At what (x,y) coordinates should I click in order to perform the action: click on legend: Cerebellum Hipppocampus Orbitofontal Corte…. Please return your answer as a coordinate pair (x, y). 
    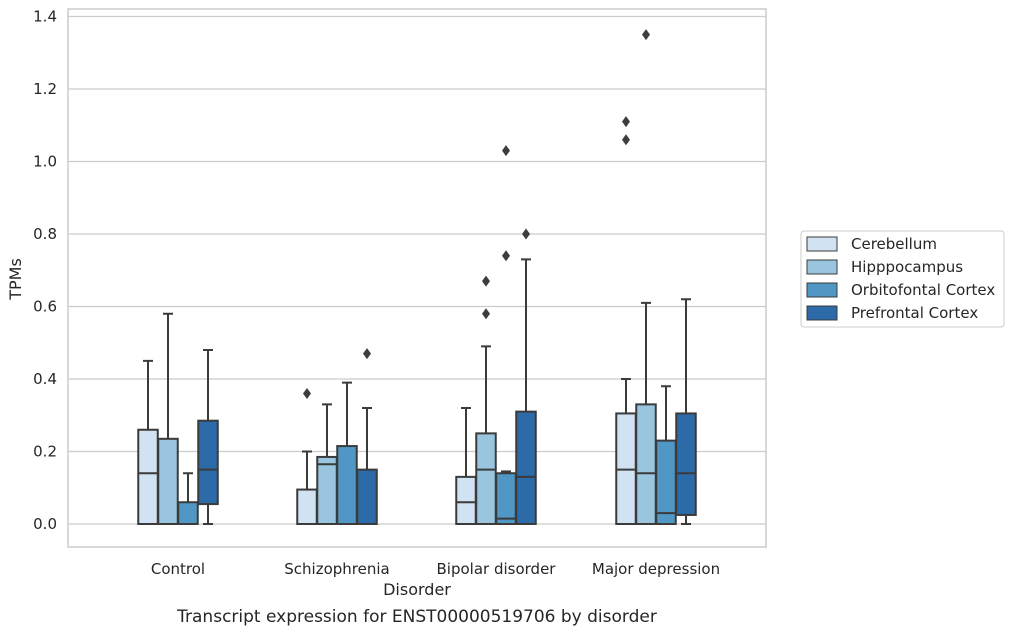
    Looking at the image, I should click on (902, 279).